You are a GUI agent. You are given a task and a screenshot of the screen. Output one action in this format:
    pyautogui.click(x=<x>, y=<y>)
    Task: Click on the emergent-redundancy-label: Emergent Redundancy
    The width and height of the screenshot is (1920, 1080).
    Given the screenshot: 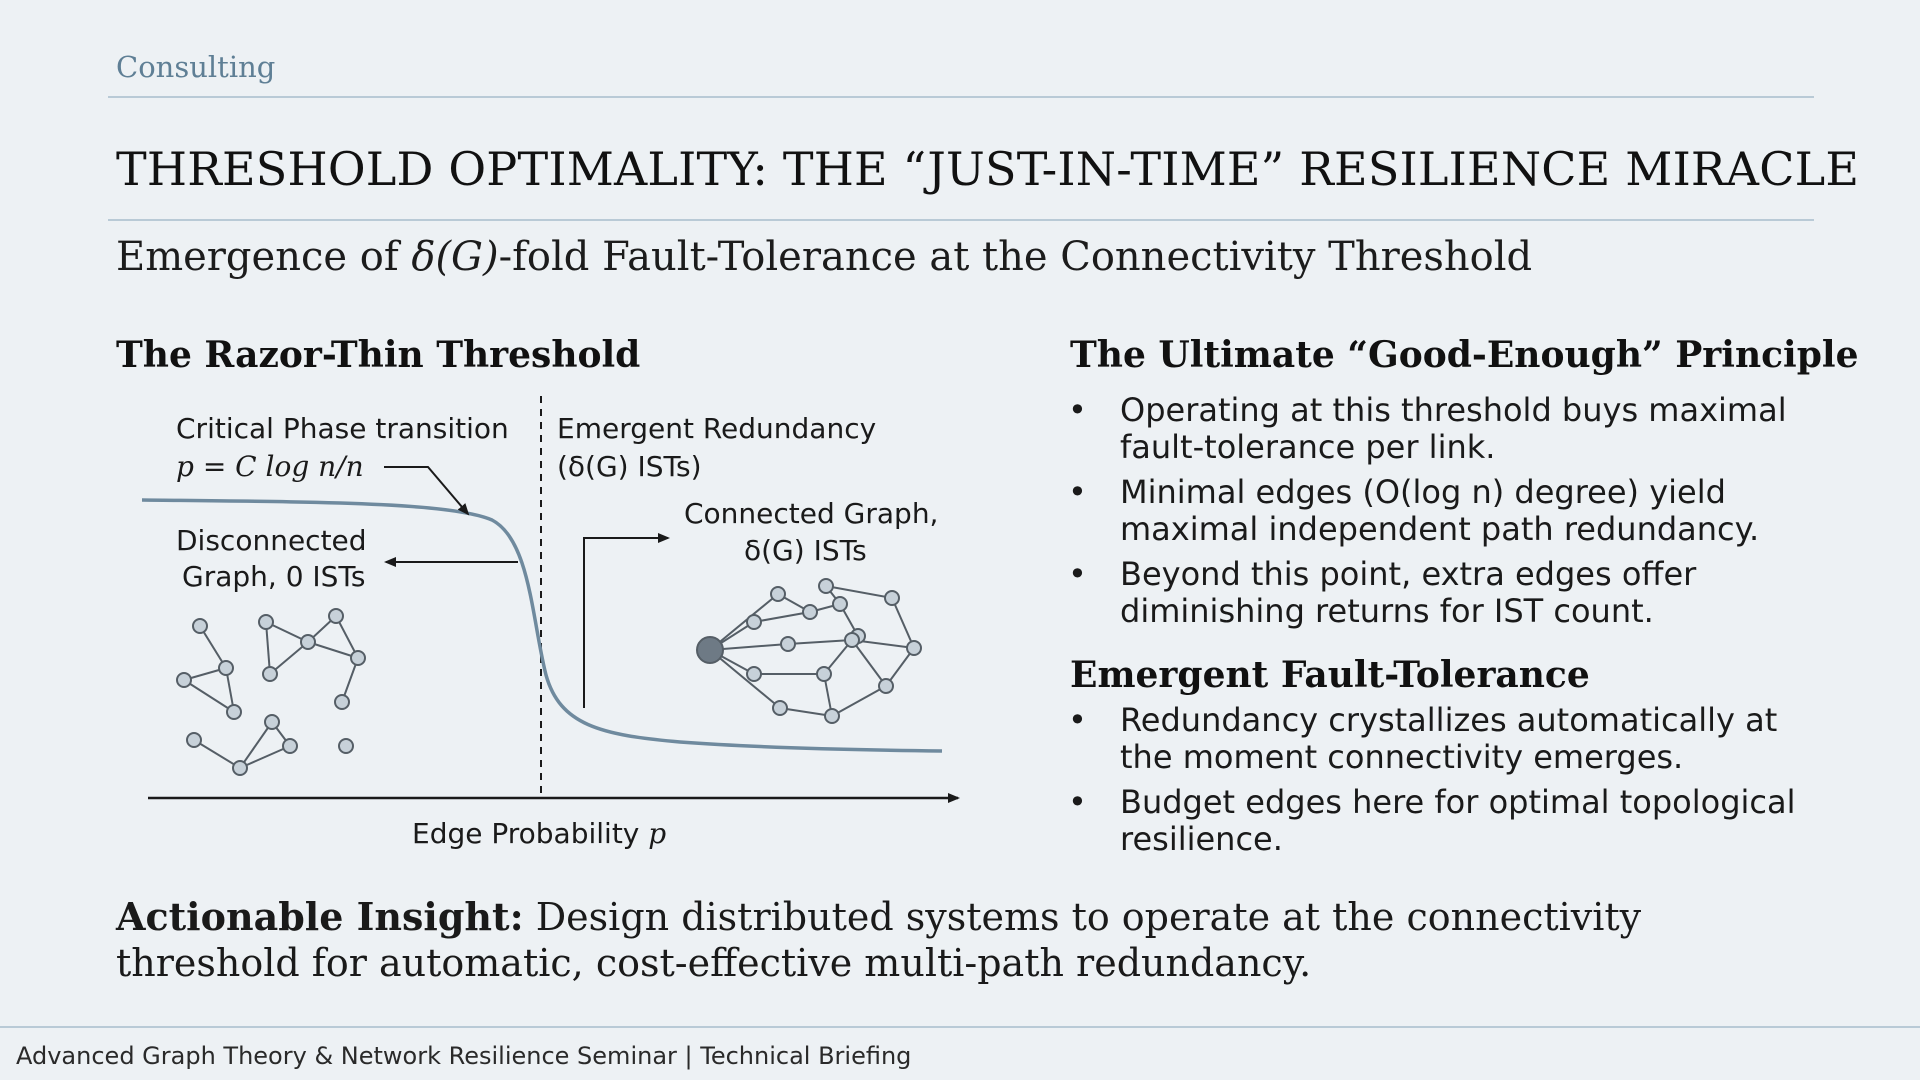 What is the action you would take?
    pyautogui.click(x=716, y=428)
    